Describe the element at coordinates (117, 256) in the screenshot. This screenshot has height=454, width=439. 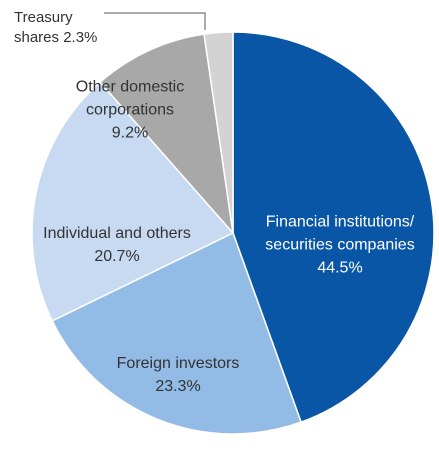
I see `value-label: 20.7%` at that location.